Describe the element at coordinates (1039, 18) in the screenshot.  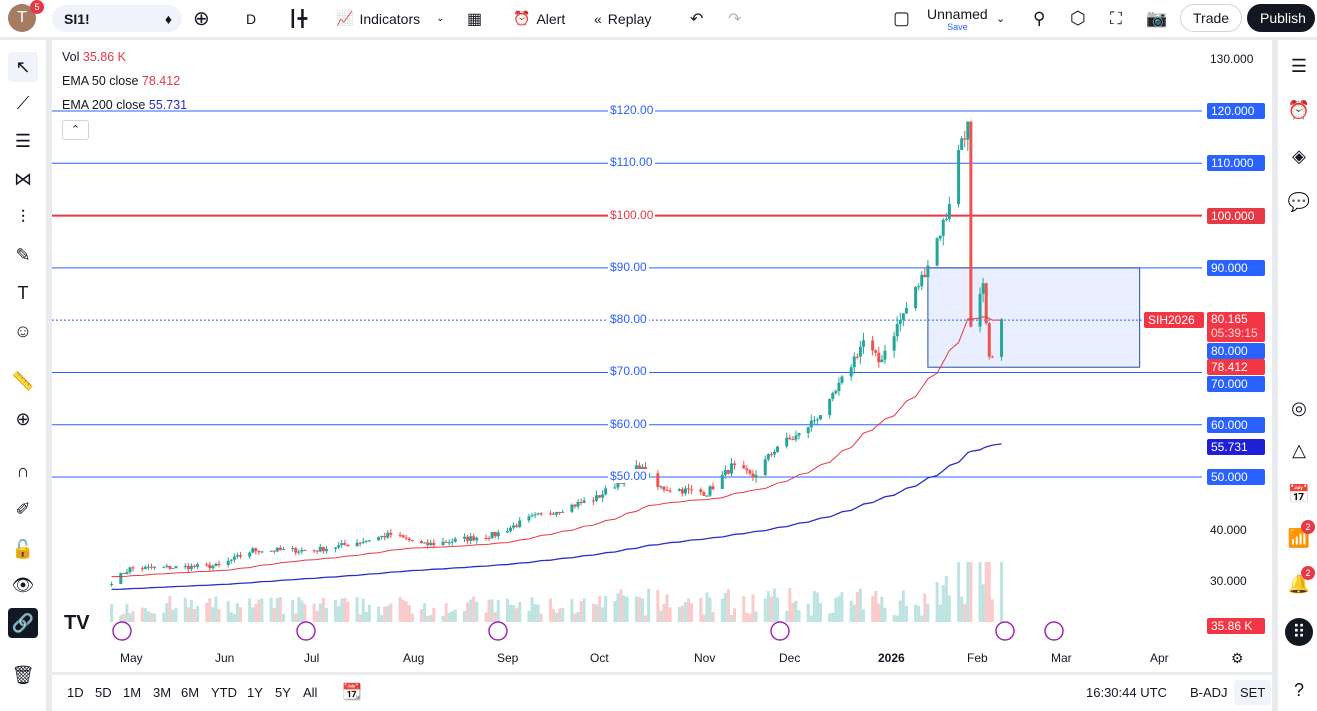
I see `quick-search-icon: ⚲` at that location.